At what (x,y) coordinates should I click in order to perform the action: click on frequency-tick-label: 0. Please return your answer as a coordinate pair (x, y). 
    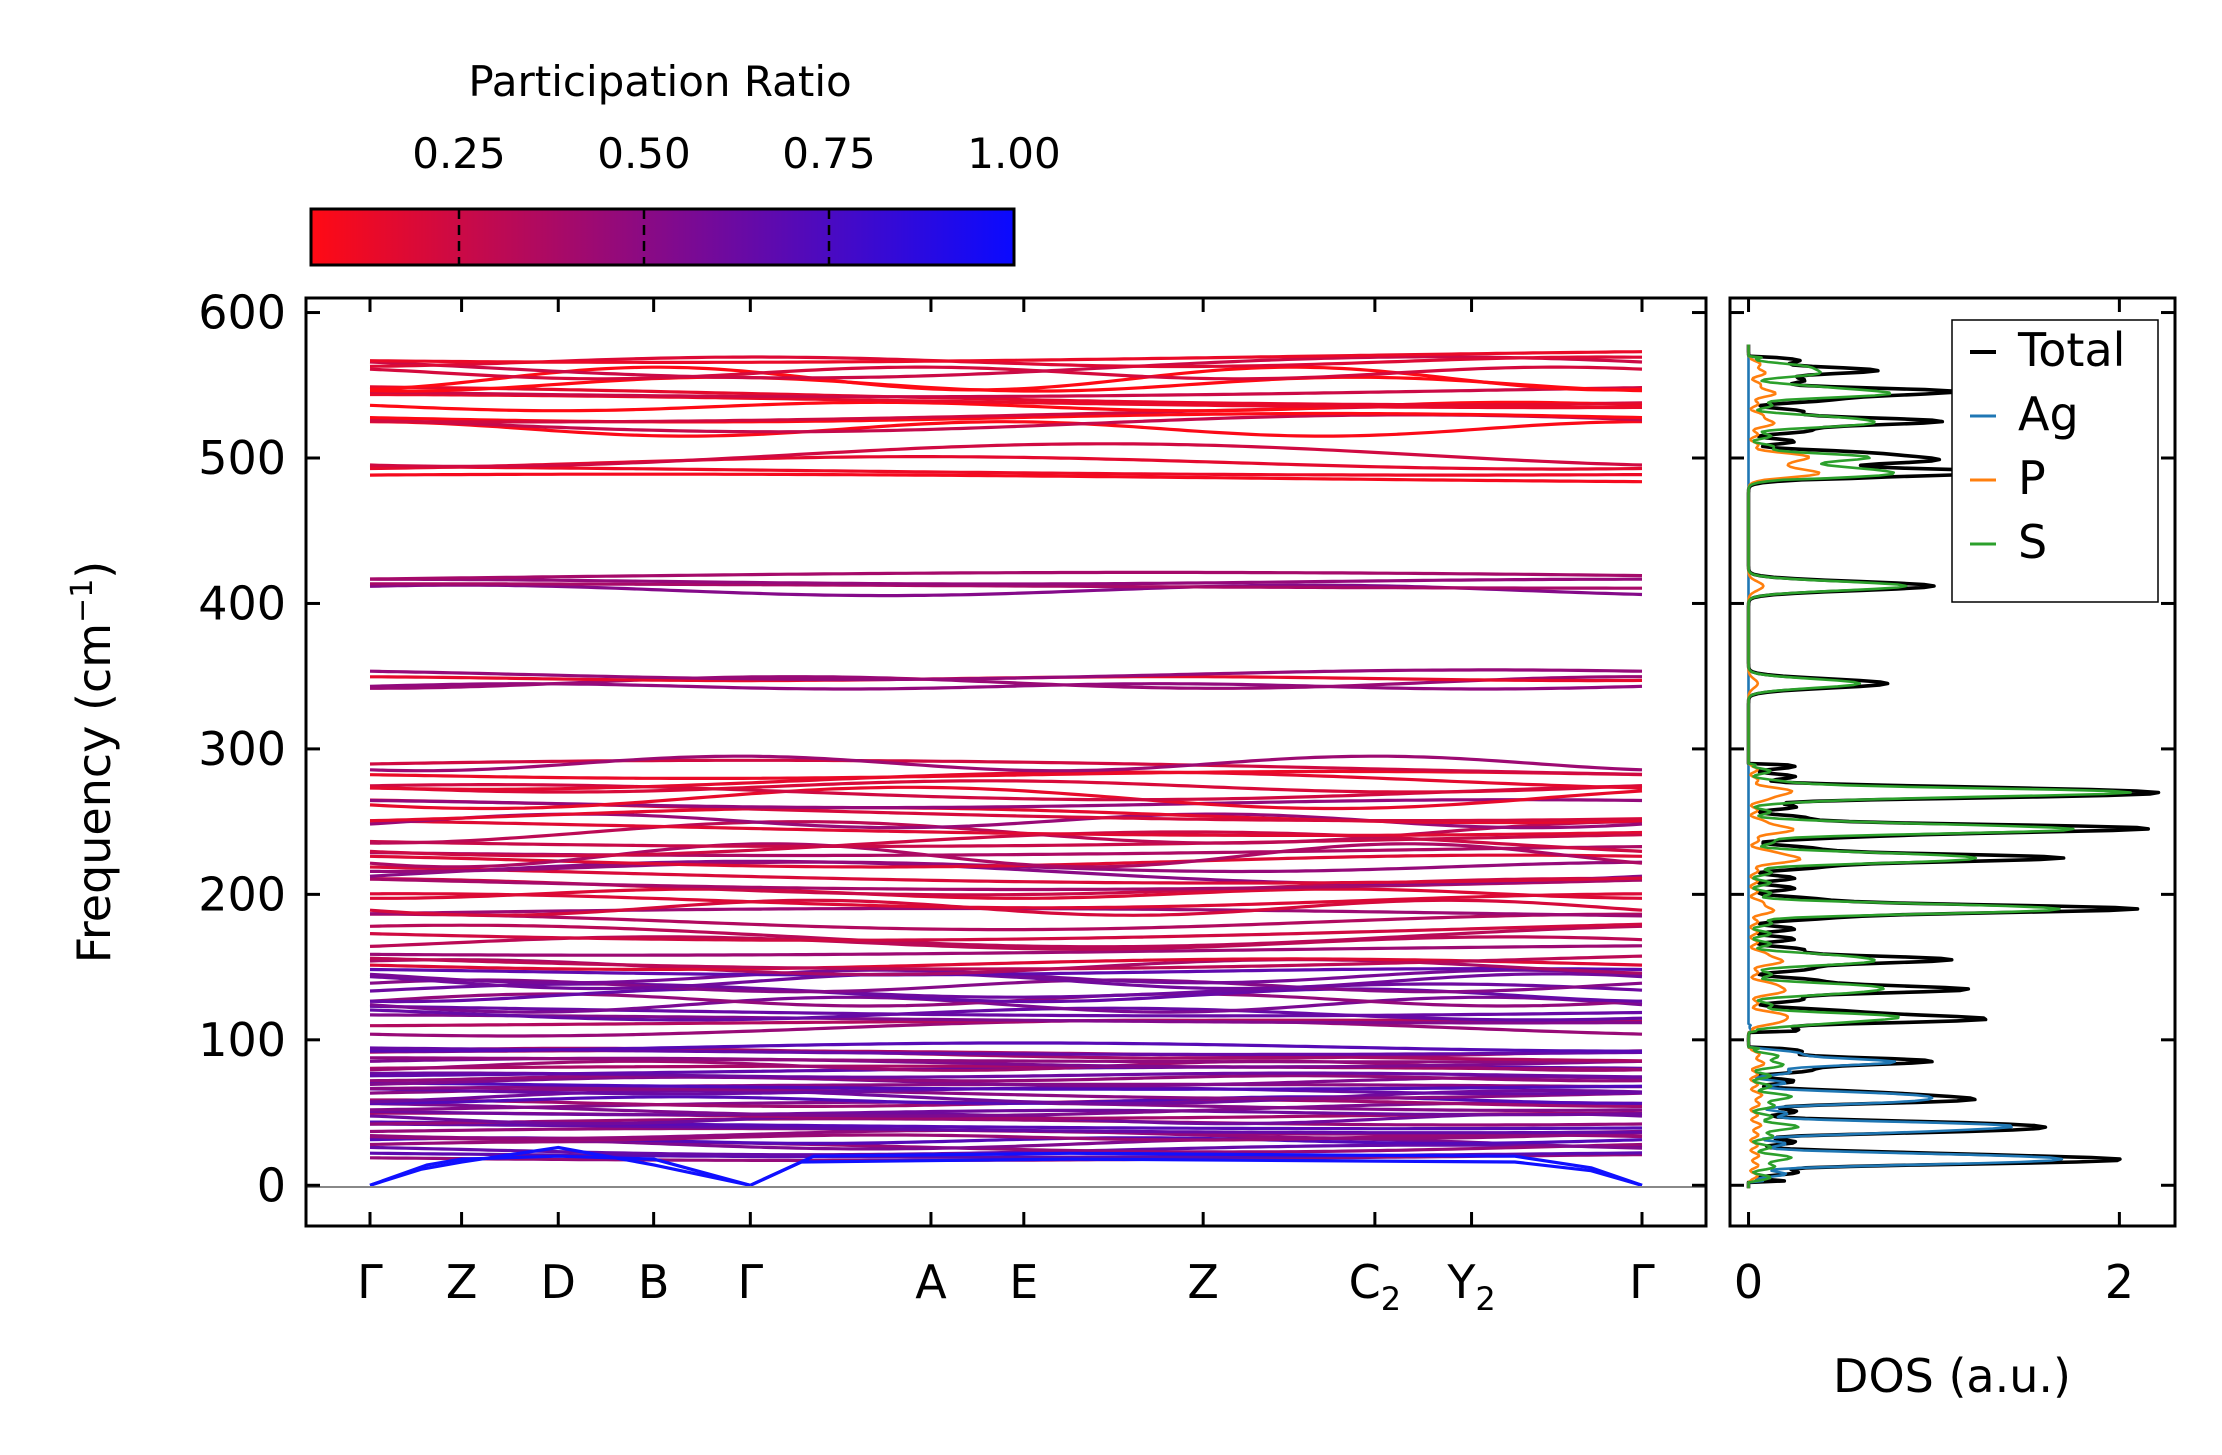
    Looking at the image, I should click on (271, 1185).